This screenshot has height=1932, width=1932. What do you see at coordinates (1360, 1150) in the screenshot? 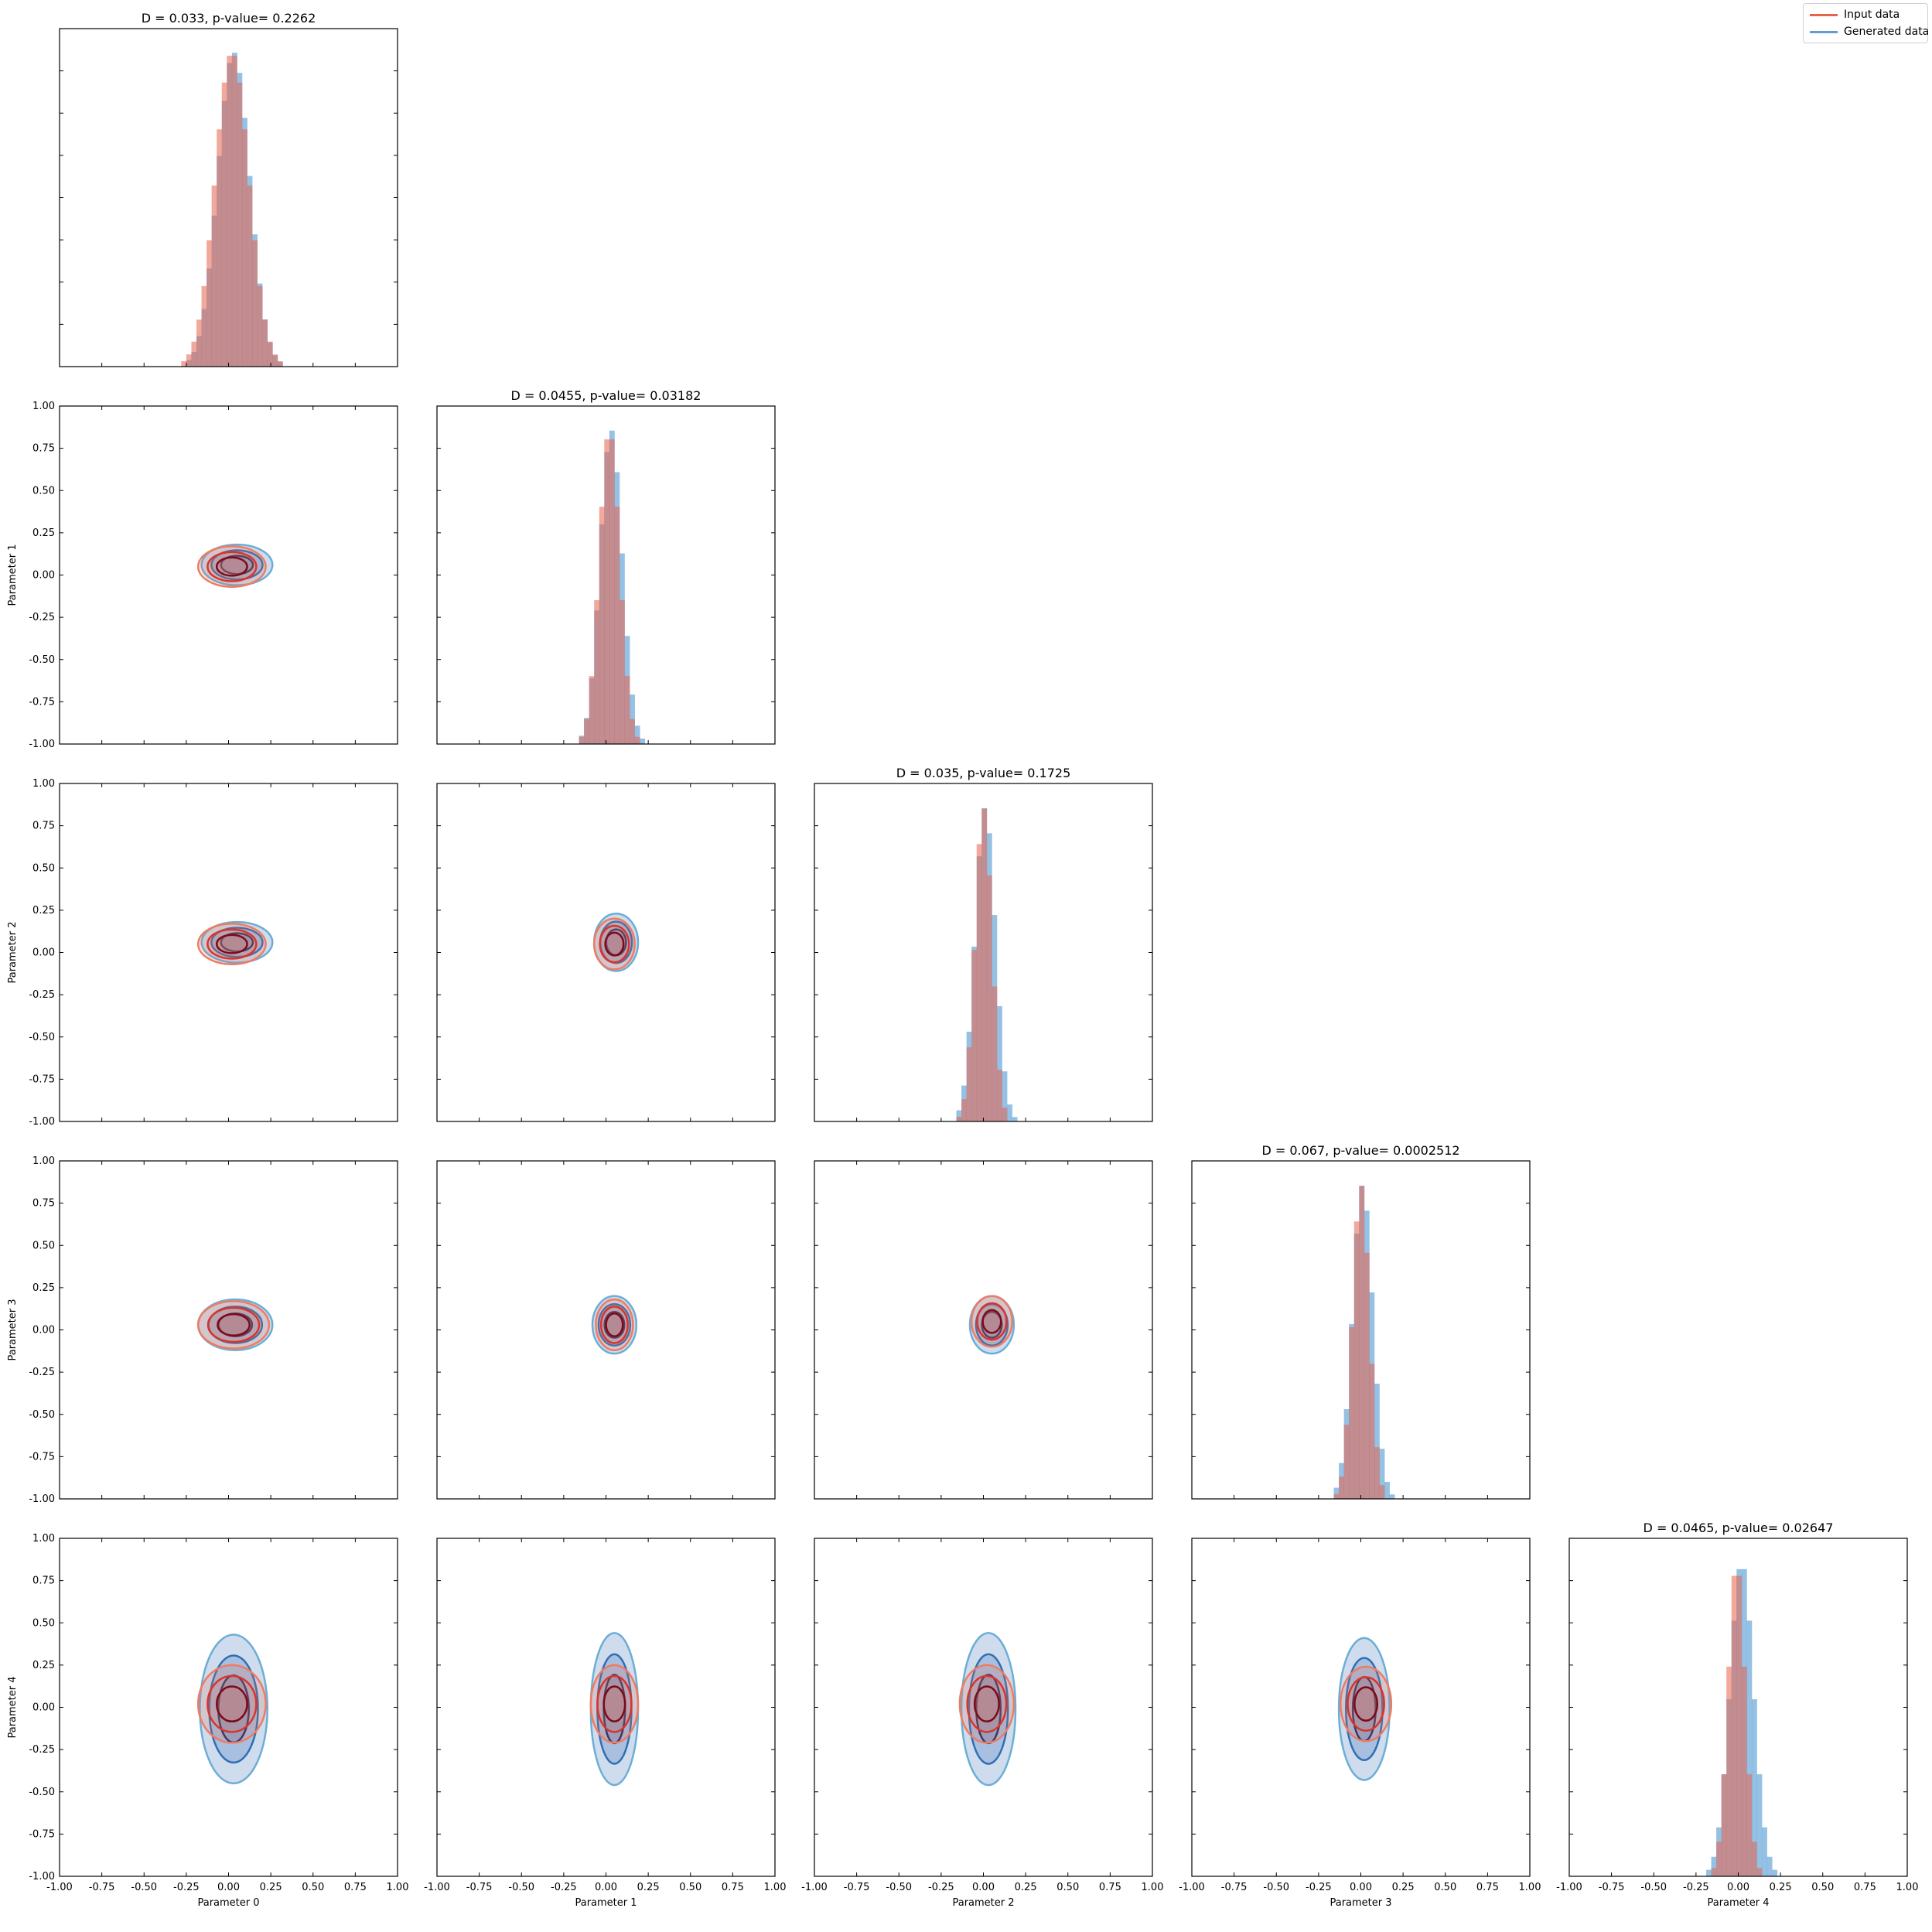
I see `subplot-title: D = 0.067, p-value= 0.0002512` at bounding box center [1360, 1150].